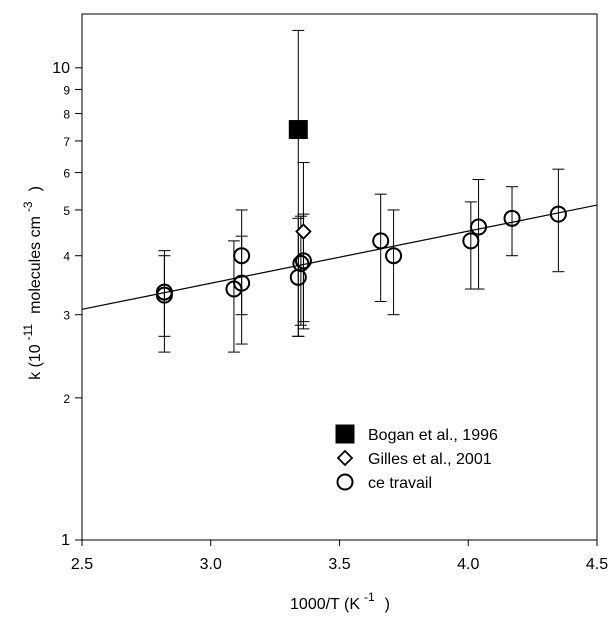 This screenshot has height=617, width=611. What do you see at coordinates (66, 174) in the screenshot?
I see `y-tick-label: 6` at bounding box center [66, 174].